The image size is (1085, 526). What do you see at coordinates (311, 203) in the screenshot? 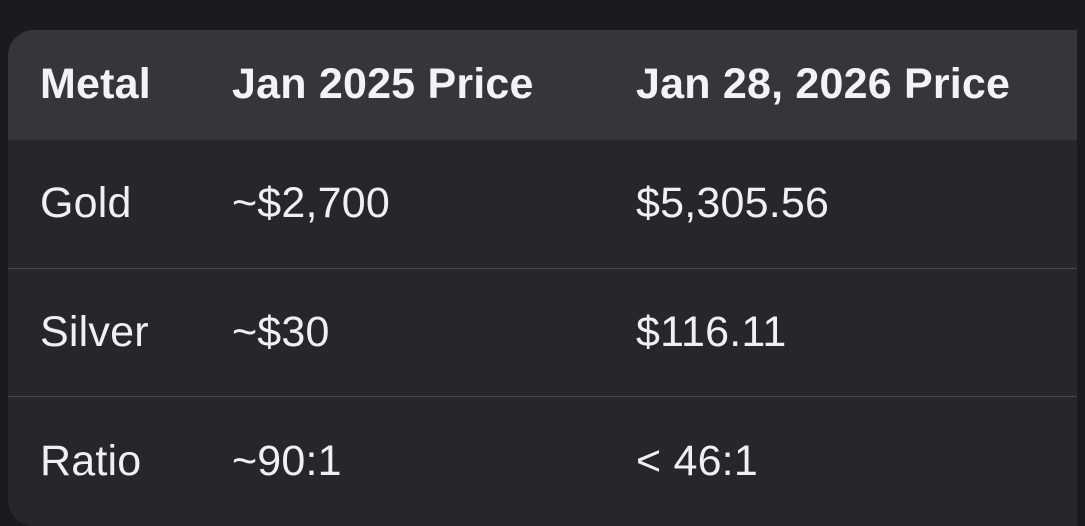
I see `cell-jan-2025-price: ~$2,700` at bounding box center [311, 203].